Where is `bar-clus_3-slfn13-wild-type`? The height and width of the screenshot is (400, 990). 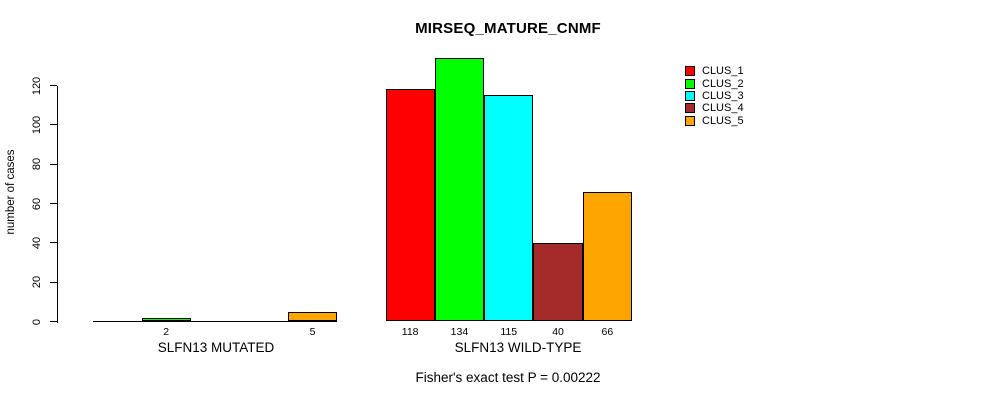 bar-clus_3-slfn13-wild-type is located at coordinates (509, 208).